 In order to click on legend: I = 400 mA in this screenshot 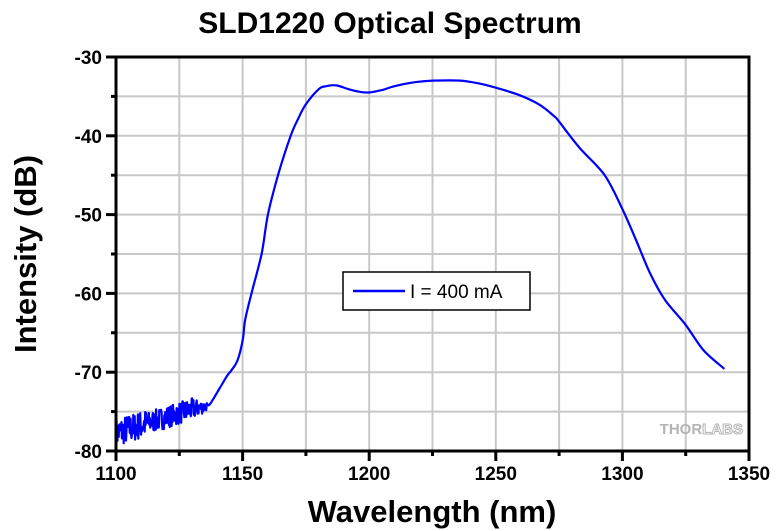, I will do `click(436, 291)`.